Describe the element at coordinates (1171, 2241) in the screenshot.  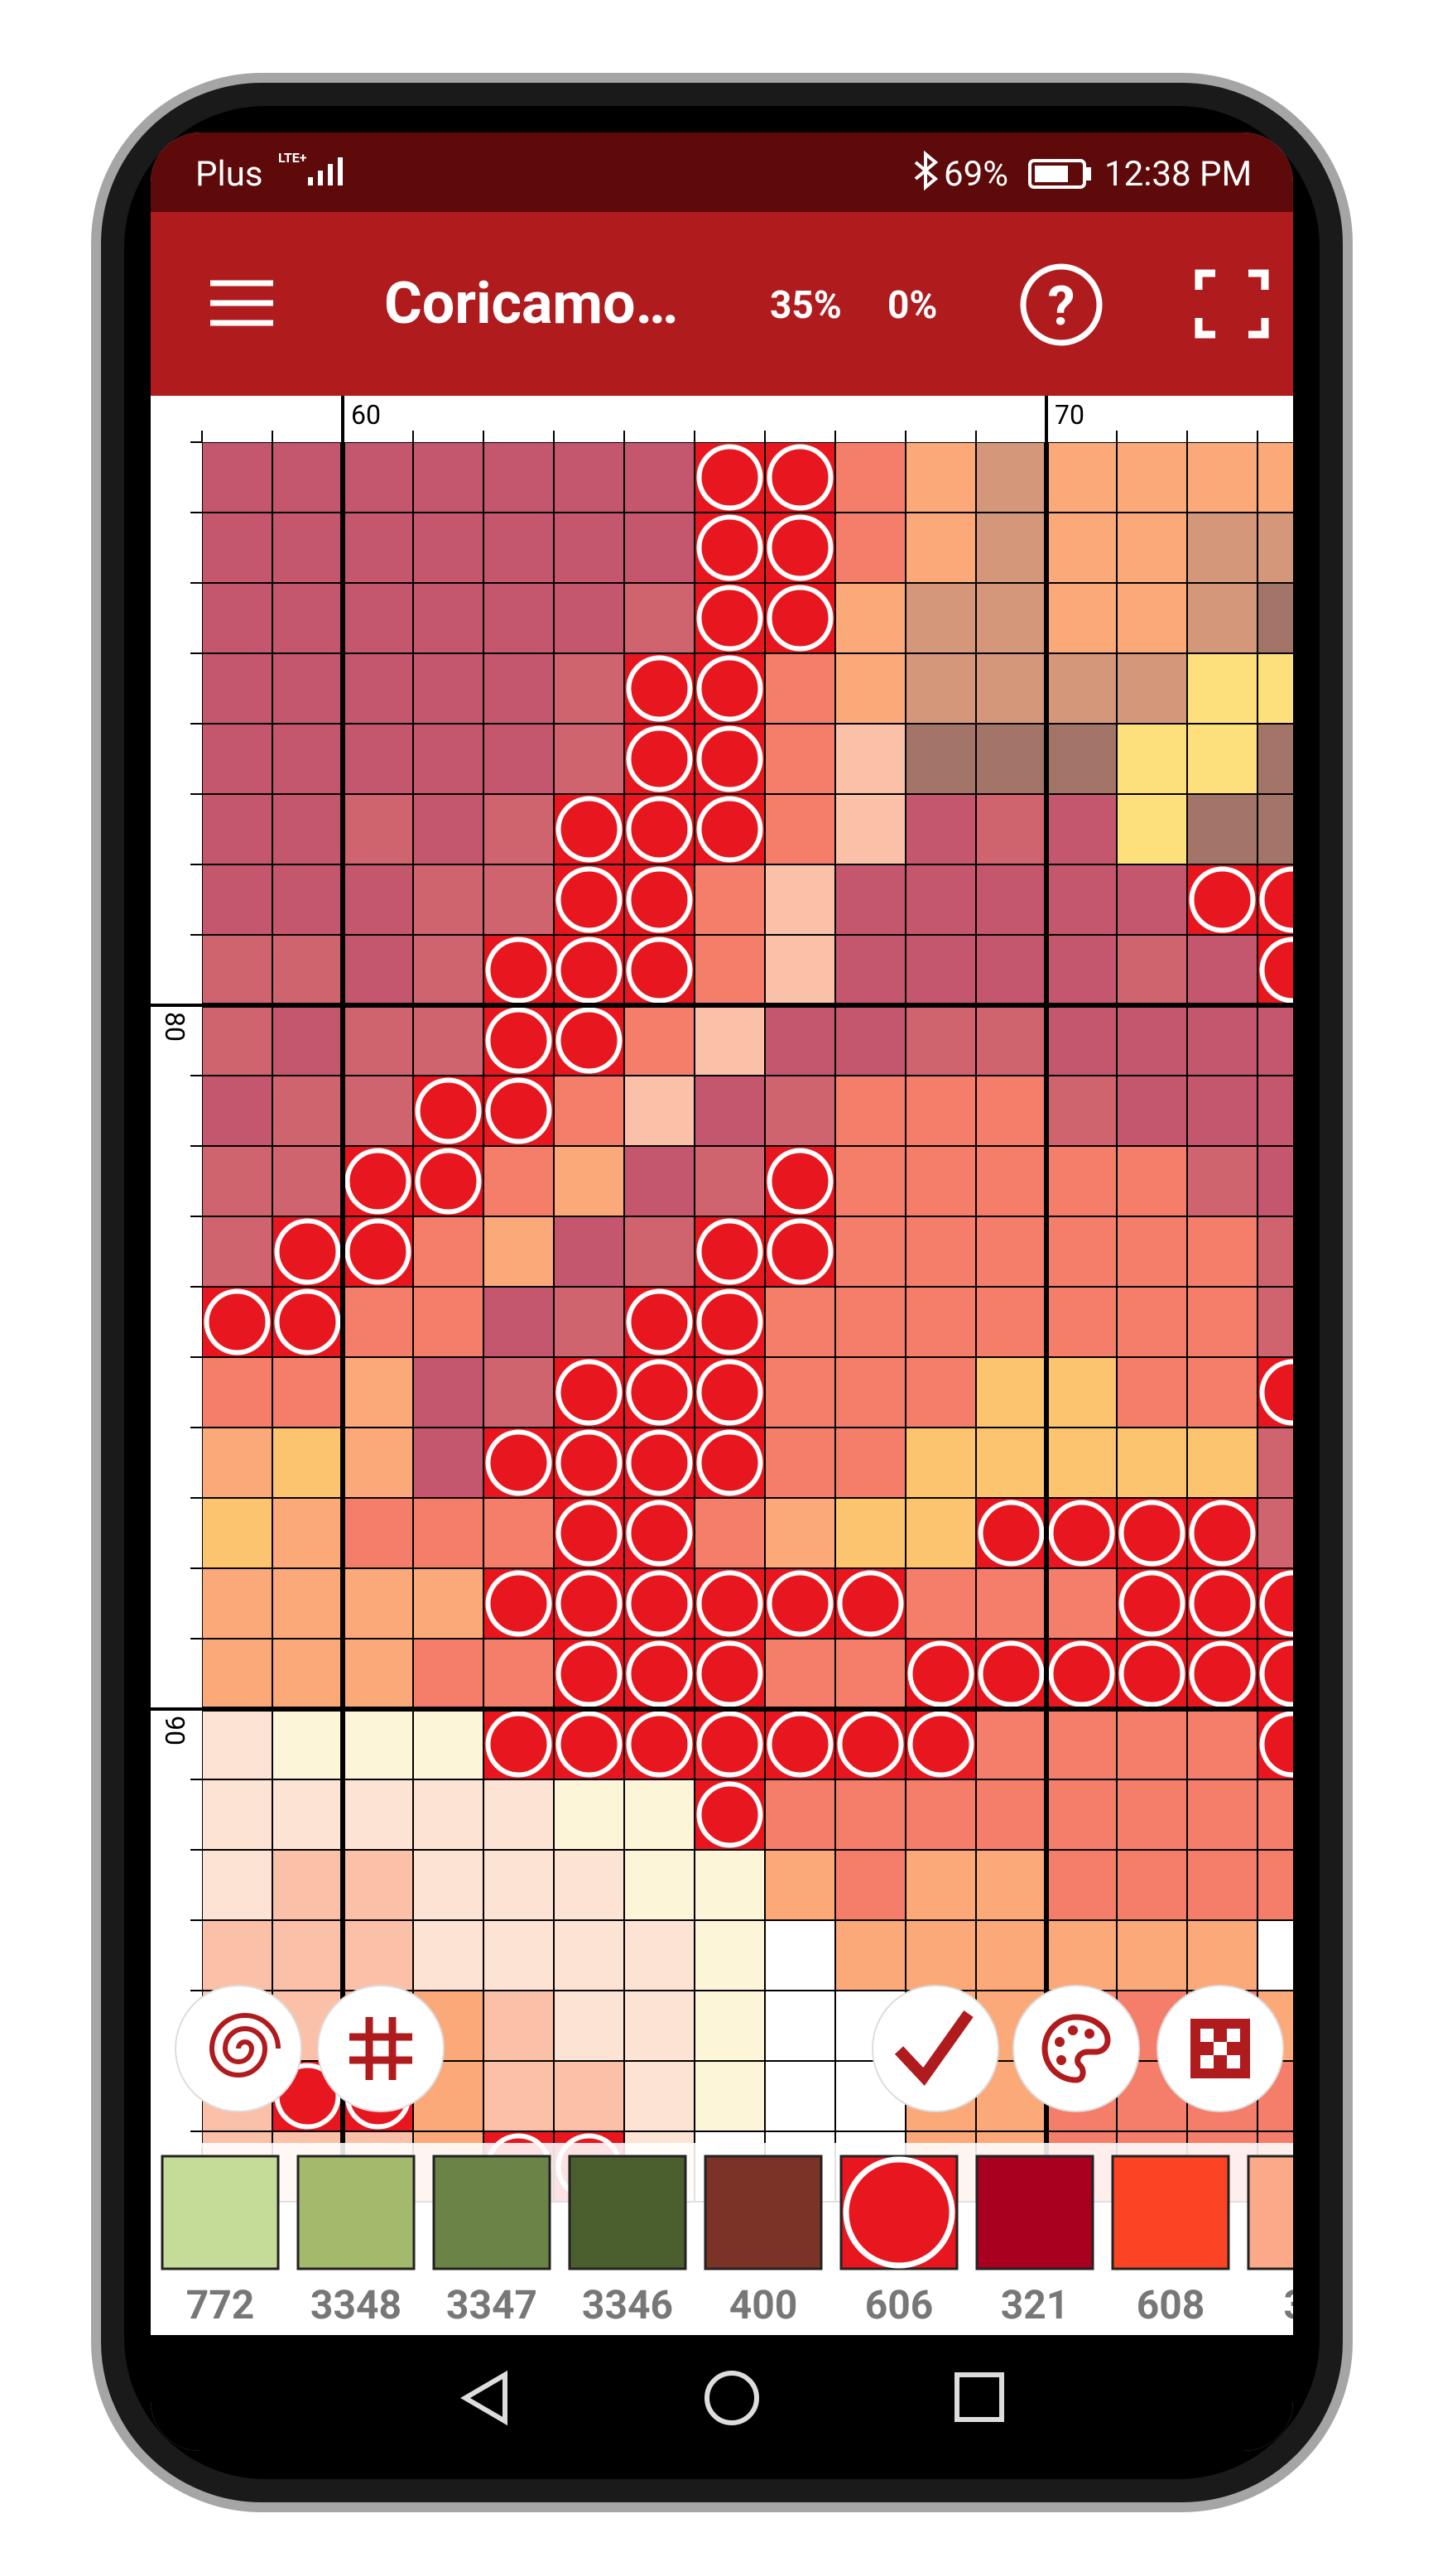
I see `color-swatch: 608` at that location.